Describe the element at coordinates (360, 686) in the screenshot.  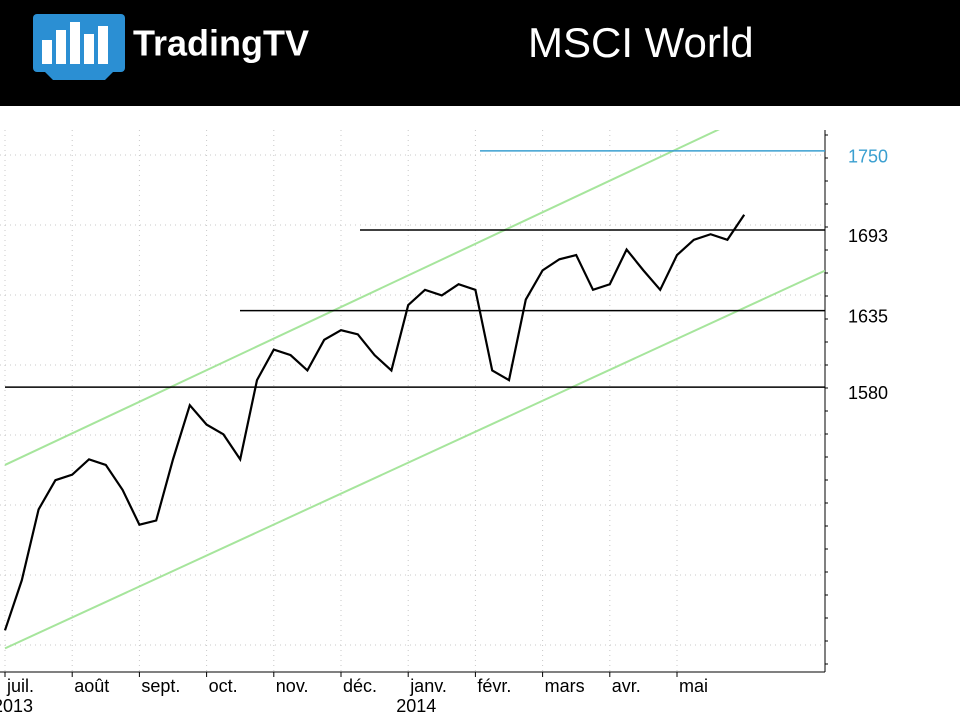
I see `x-tick-label: déc.` at that location.